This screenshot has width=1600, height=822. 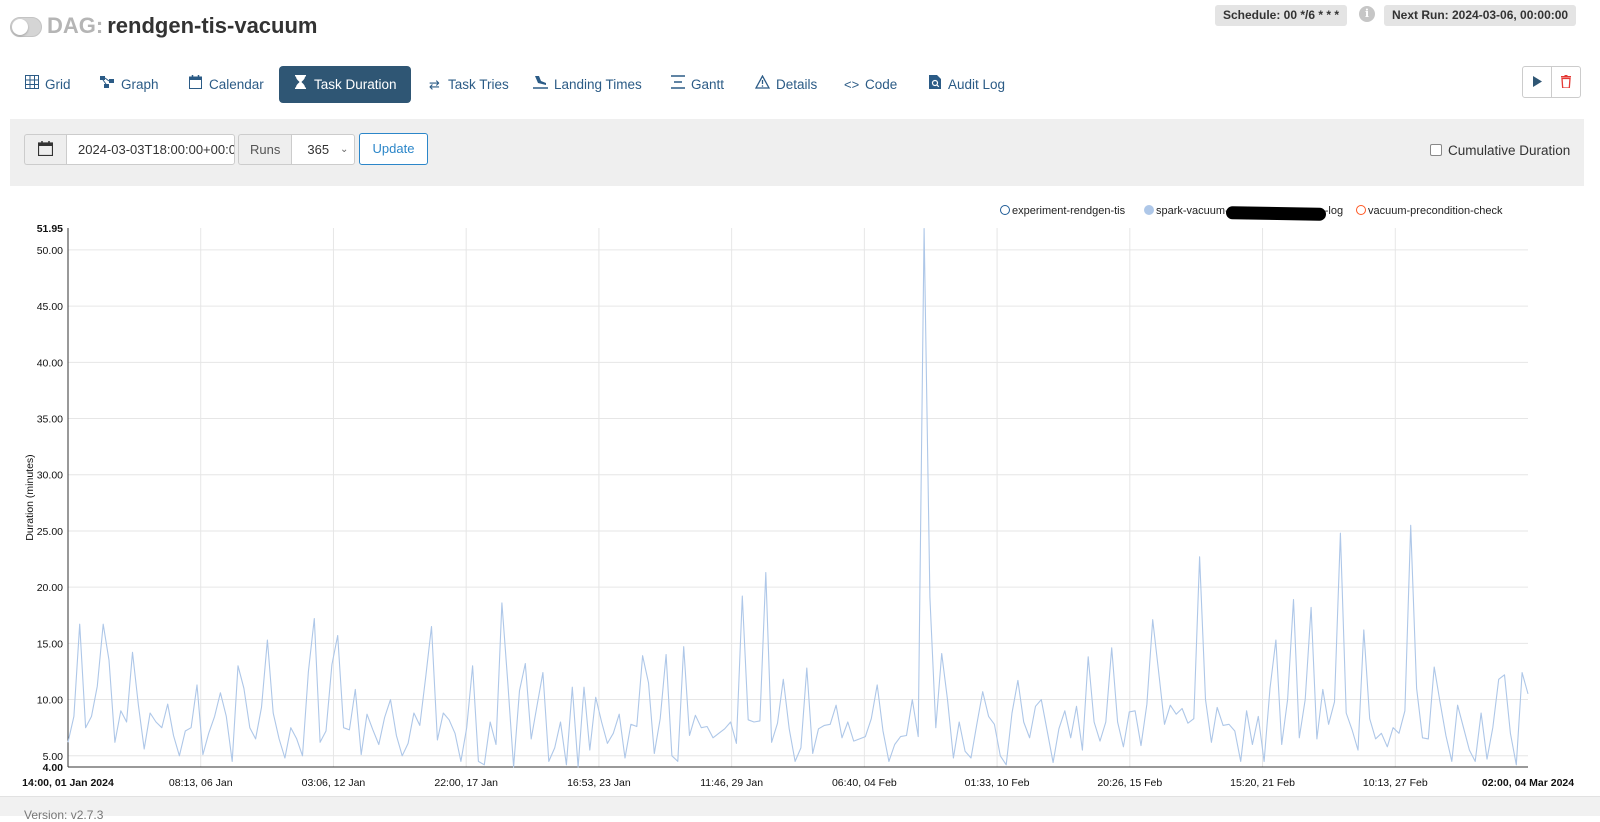 I want to click on cumulative-duration-toggle: Cumulative Duration, so click(x=1500, y=150).